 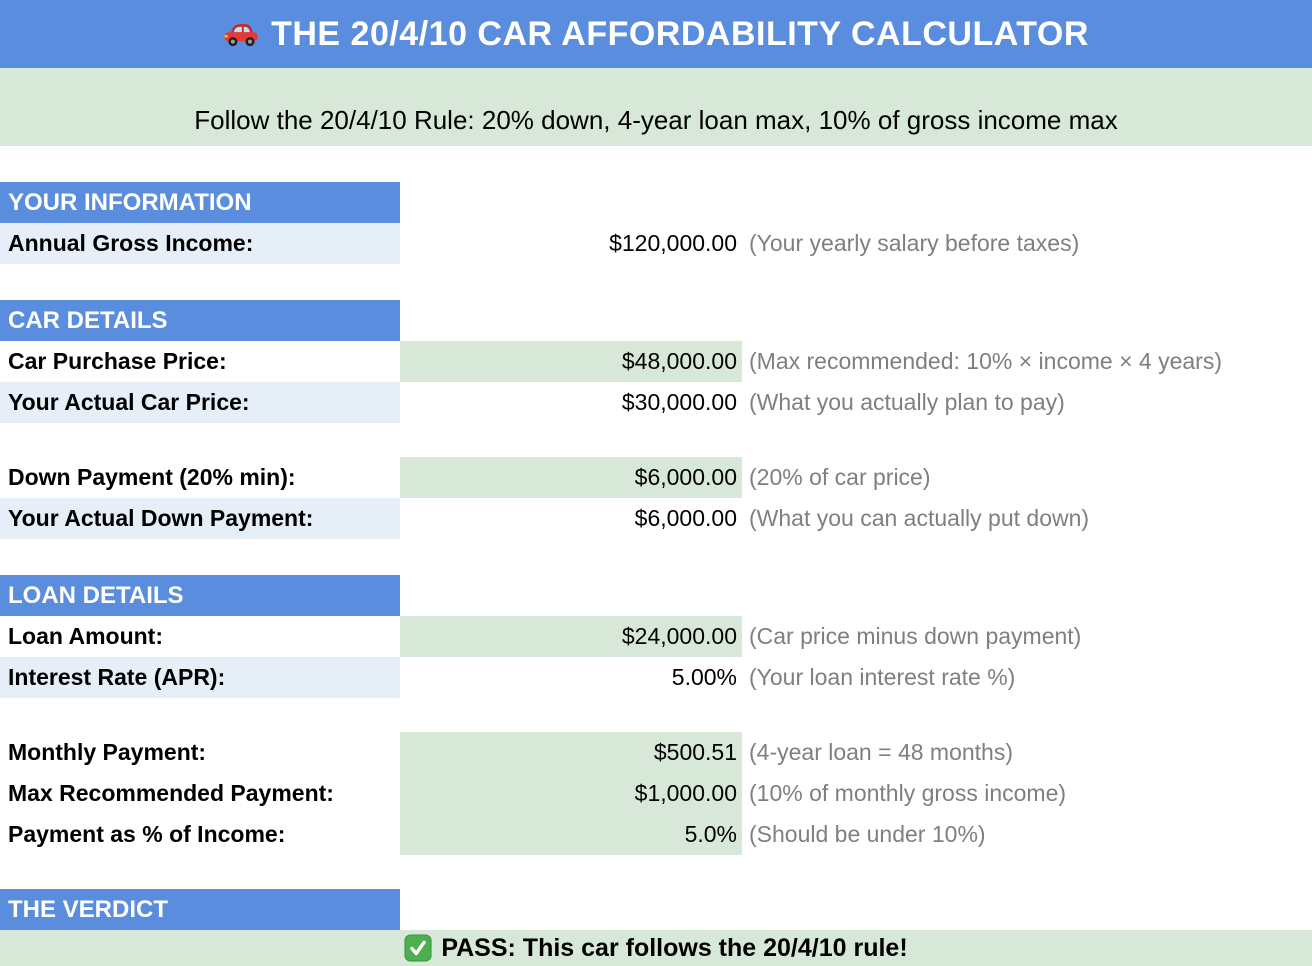 What do you see at coordinates (571, 243) in the screenshot?
I see `row-value: $120,000.00` at bounding box center [571, 243].